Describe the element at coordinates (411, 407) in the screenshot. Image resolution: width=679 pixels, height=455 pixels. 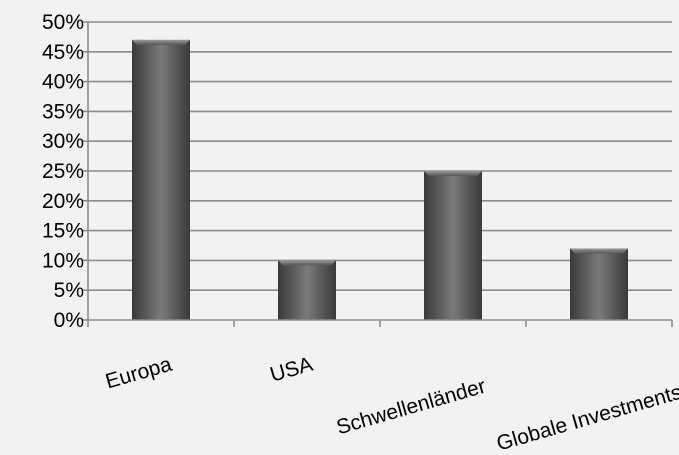
I see `x-category-label: Schwellenländer` at that location.